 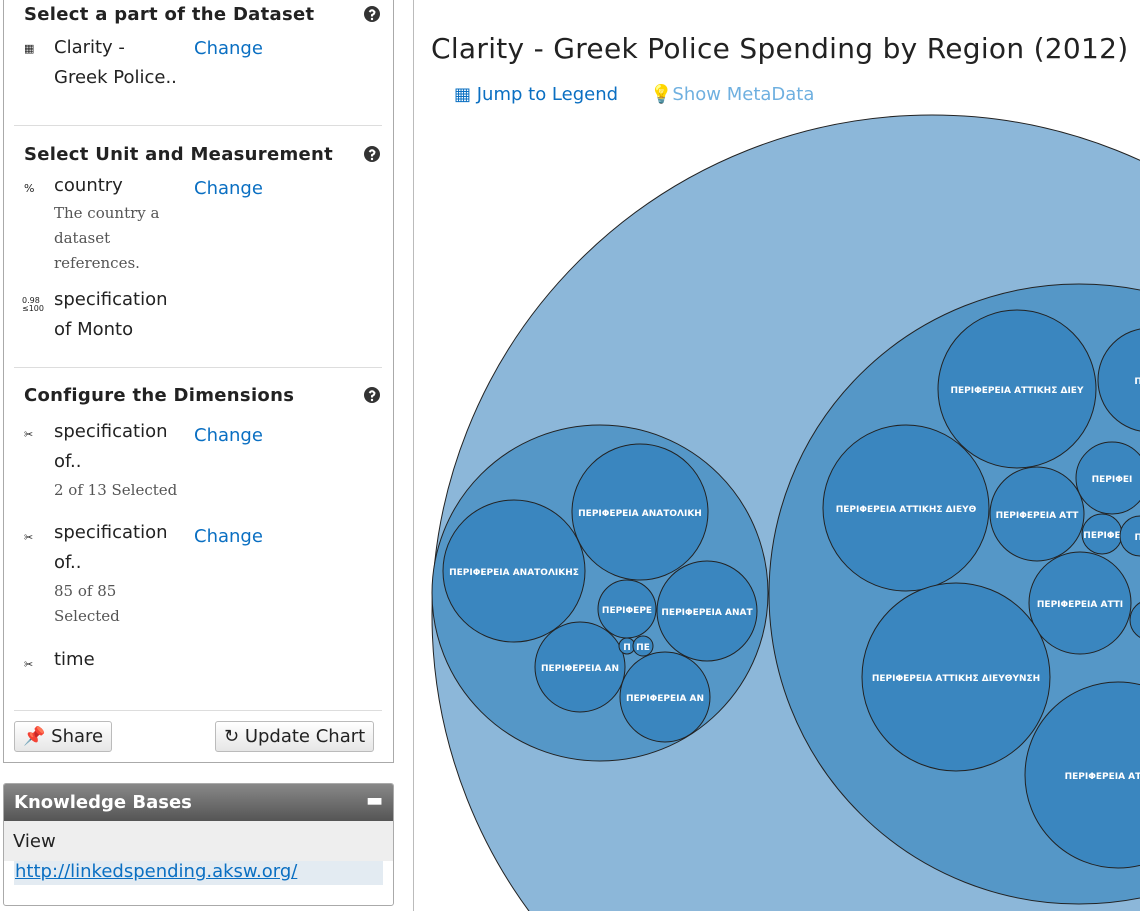 I want to click on update-button: ↻ Update Chart, so click(x=295, y=736).